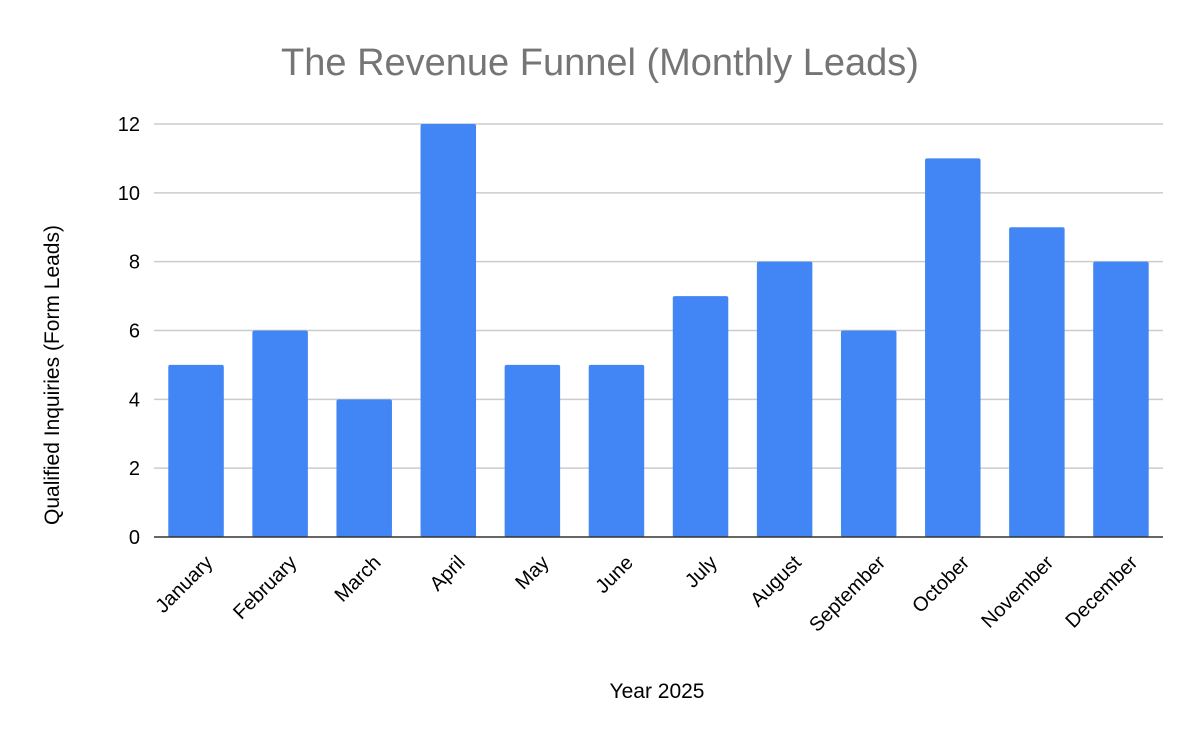 The image size is (1200, 747). What do you see at coordinates (364, 468) in the screenshot?
I see `bar-march` at bounding box center [364, 468].